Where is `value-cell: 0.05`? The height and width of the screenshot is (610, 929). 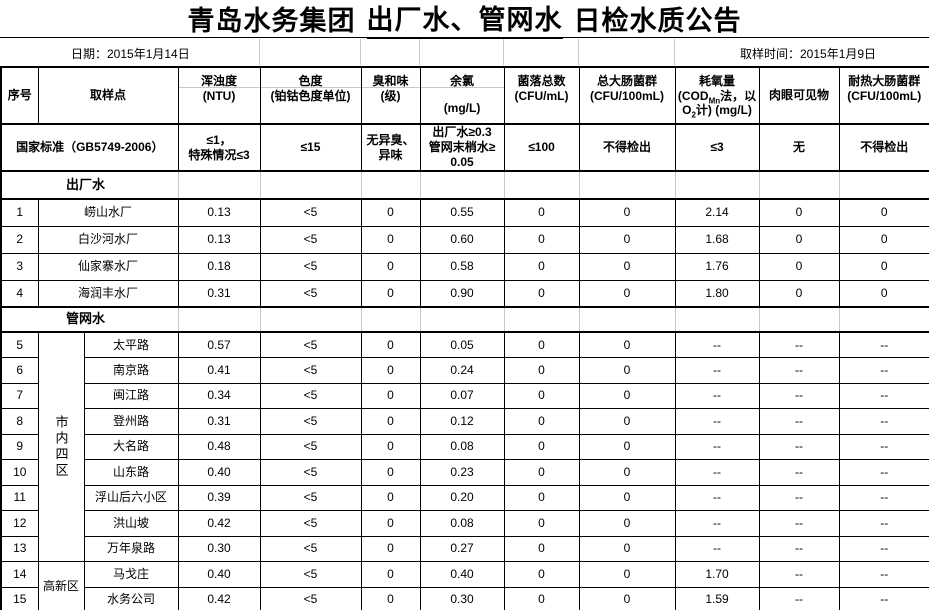
value-cell: 0.05 is located at coordinates (462, 344).